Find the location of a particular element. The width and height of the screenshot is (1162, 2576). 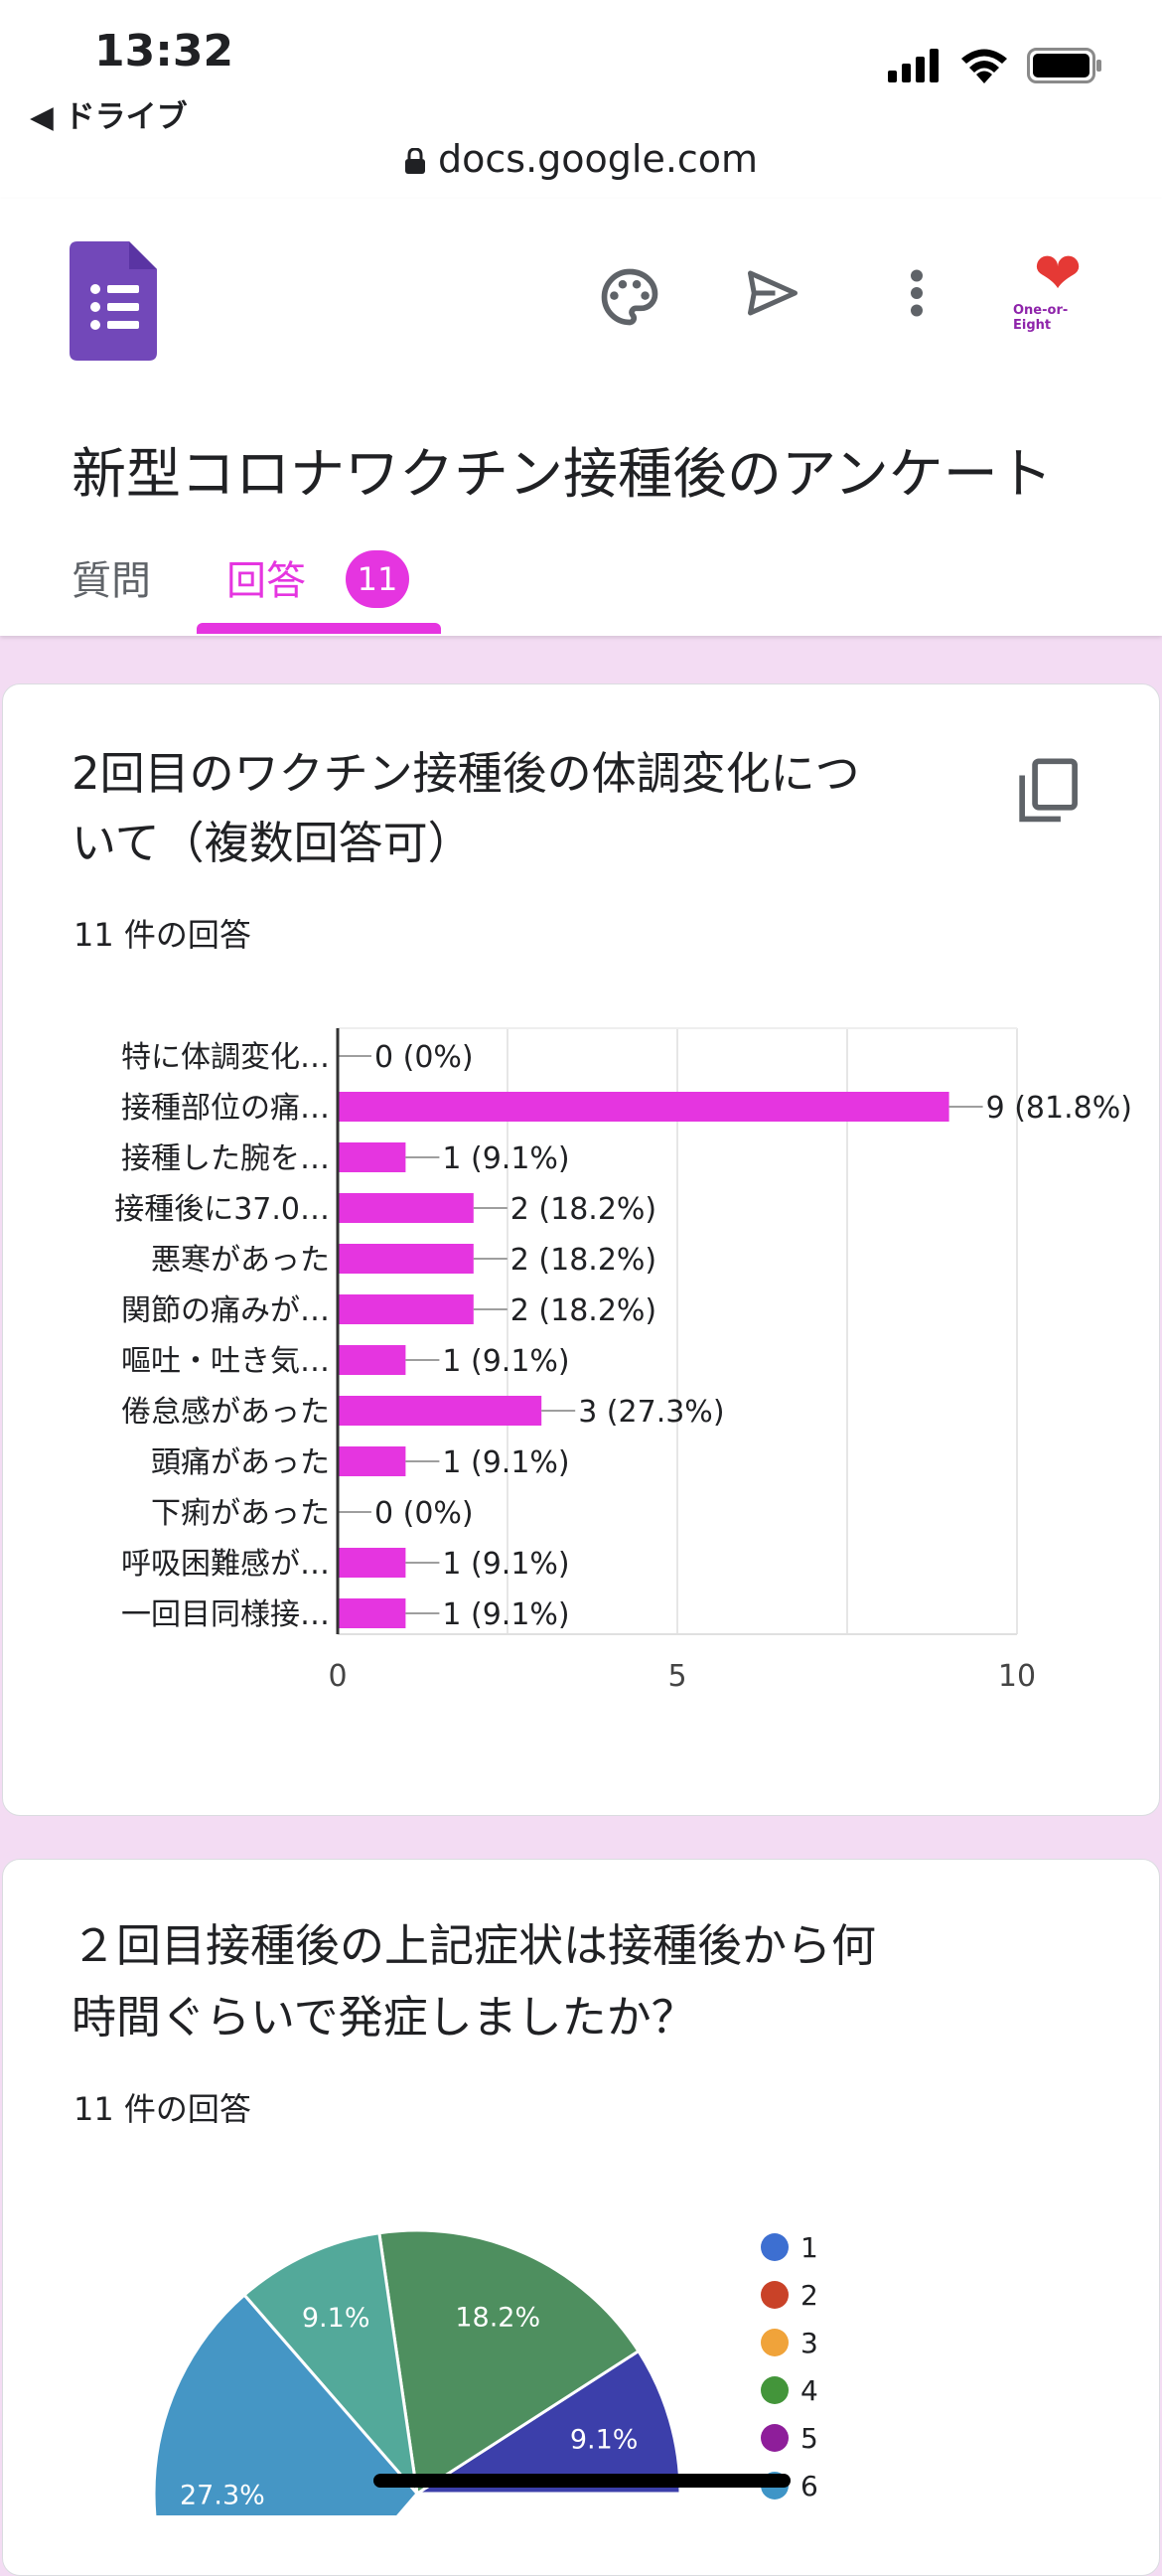

category-label-9: 下痢があった is located at coordinates (240, 1513).